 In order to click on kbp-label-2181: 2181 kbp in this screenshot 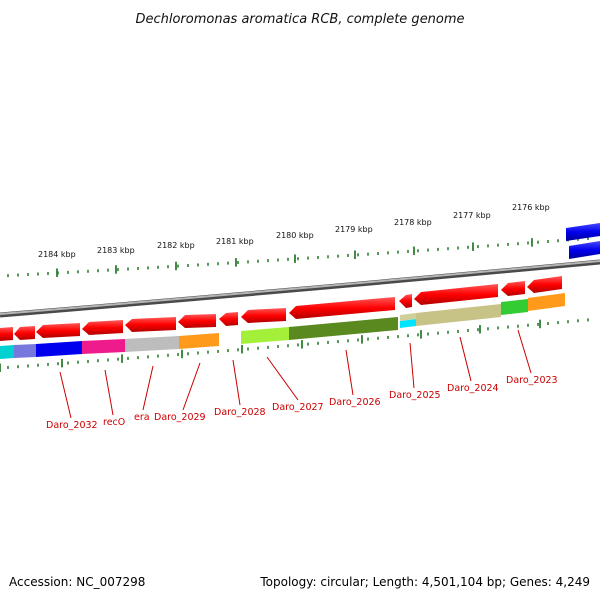, I will do `click(235, 241)`.